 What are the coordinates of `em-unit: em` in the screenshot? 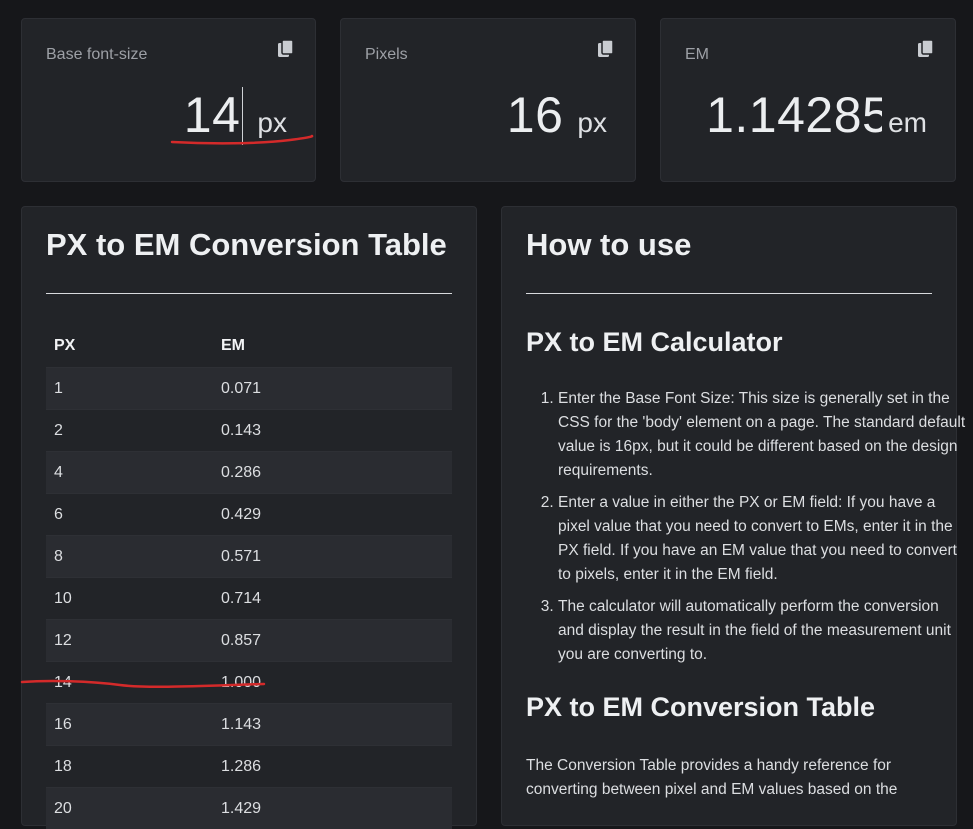 It's located at (907, 123).